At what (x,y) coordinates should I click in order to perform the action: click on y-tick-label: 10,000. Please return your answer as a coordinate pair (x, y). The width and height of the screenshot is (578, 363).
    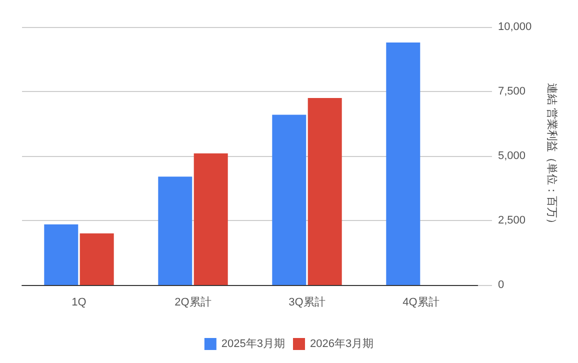
    Looking at the image, I should click on (515, 27).